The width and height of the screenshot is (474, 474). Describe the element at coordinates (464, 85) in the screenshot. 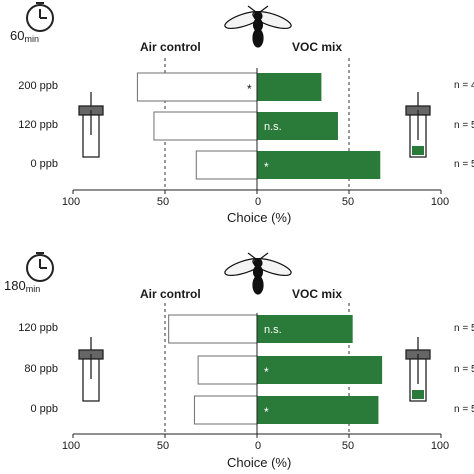

I see `n-label: n = 4` at that location.